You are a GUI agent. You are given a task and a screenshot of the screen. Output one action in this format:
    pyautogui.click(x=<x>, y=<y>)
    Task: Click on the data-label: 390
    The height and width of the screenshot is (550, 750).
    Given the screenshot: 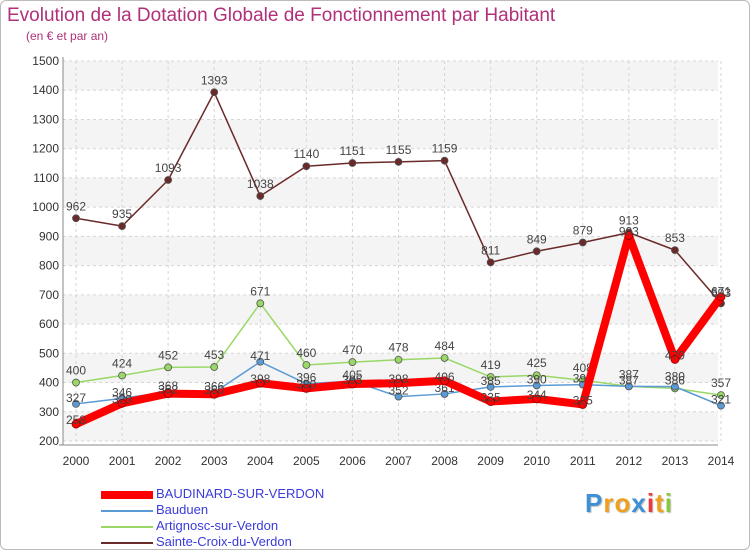 What is the action you would take?
    pyautogui.click(x=537, y=379)
    